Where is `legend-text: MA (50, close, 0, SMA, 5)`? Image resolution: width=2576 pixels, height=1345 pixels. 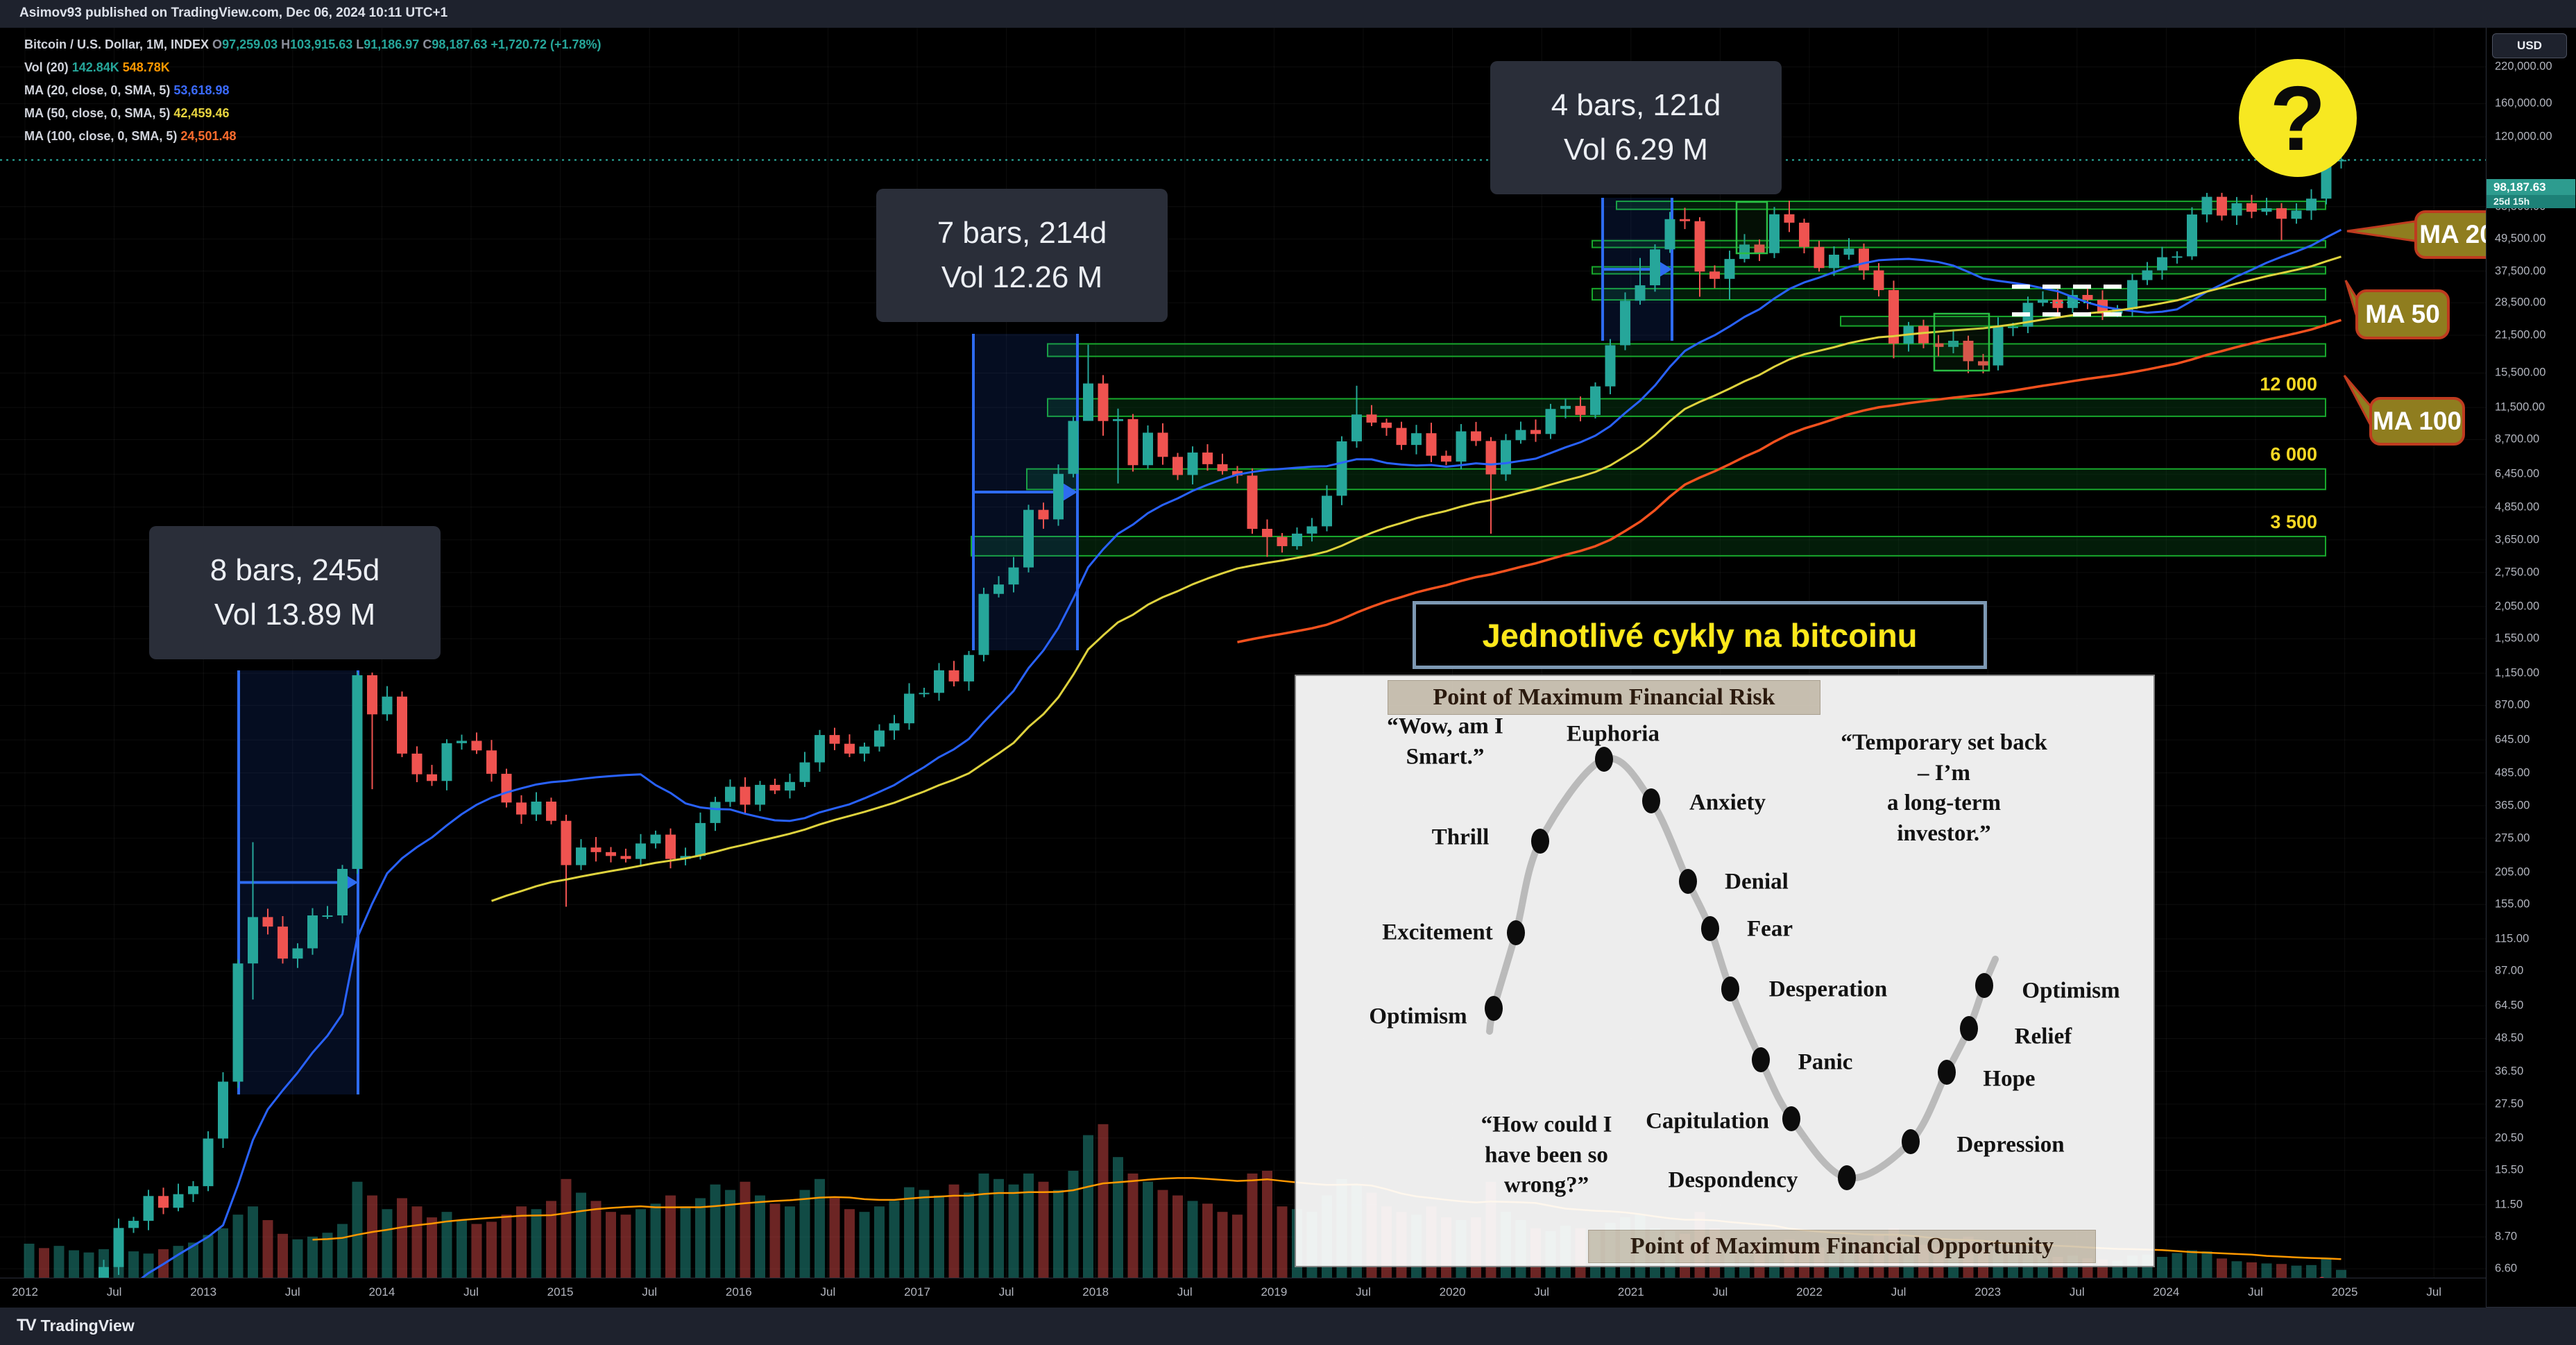 legend-text: MA (50, close, 0, SMA, 5) is located at coordinates (99, 113).